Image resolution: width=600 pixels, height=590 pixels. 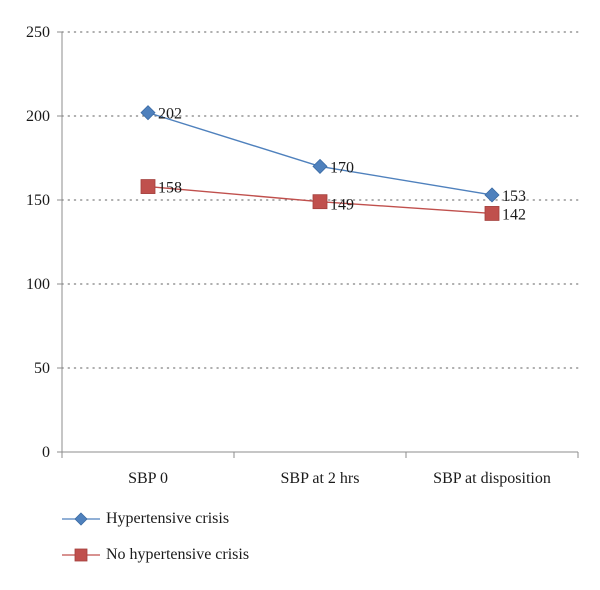 I want to click on y-tick-label: 50, so click(x=42, y=368).